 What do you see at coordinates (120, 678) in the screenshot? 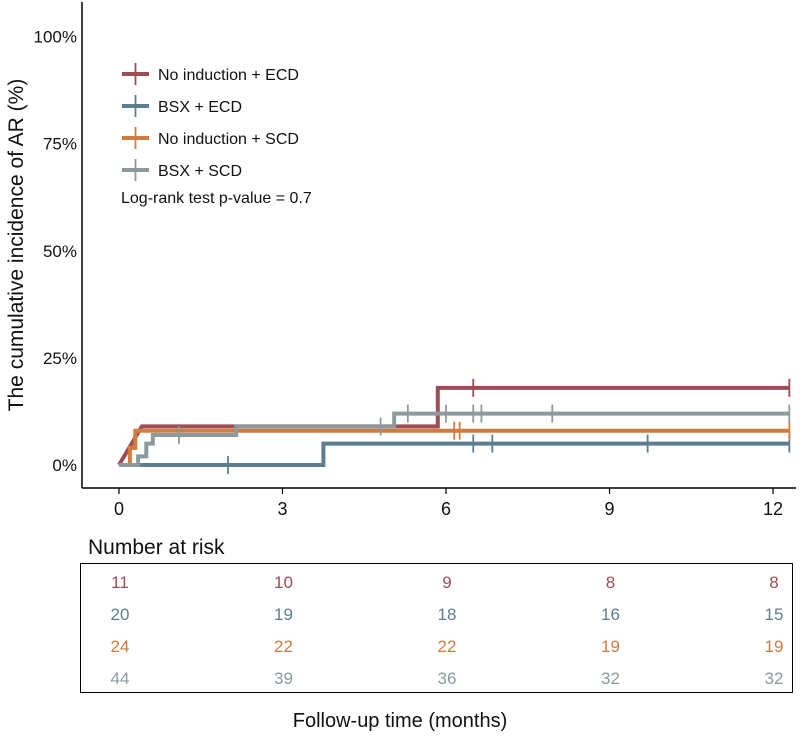
I see `risk-table-cell: 44` at bounding box center [120, 678].